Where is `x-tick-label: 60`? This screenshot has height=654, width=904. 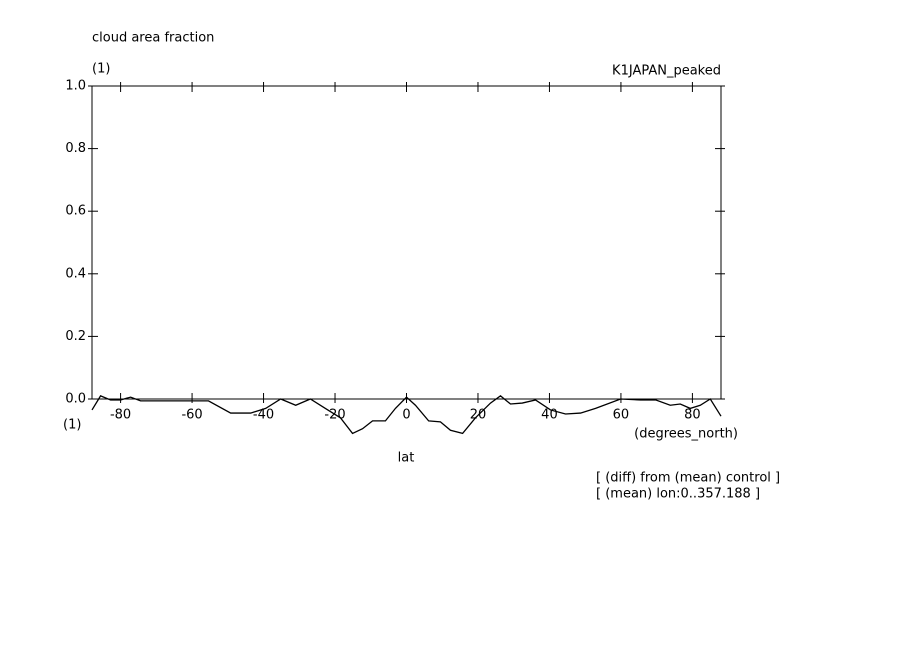
x-tick-label: 60 is located at coordinates (621, 415).